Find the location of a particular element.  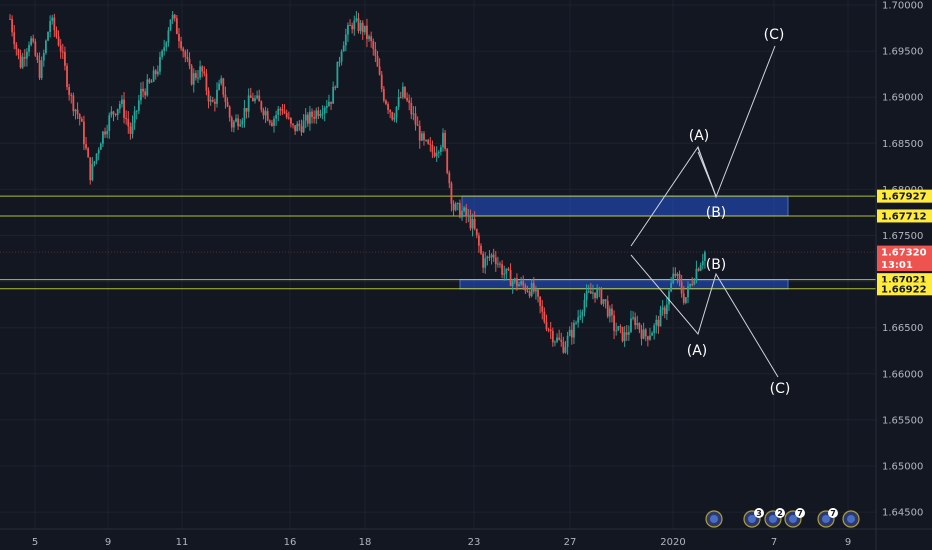

x-tick-label: 2020 is located at coordinates (672, 542).